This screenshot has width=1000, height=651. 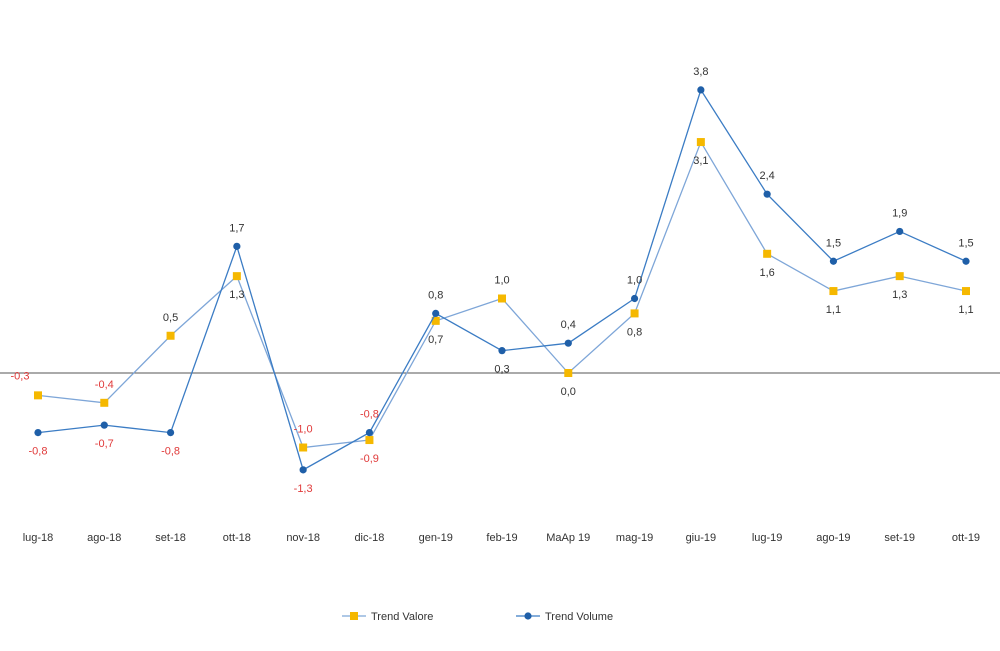 What do you see at coordinates (170, 538) in the screenshot?
I see `x-tick-label-3: set-18` at bounding box center [170, 538].